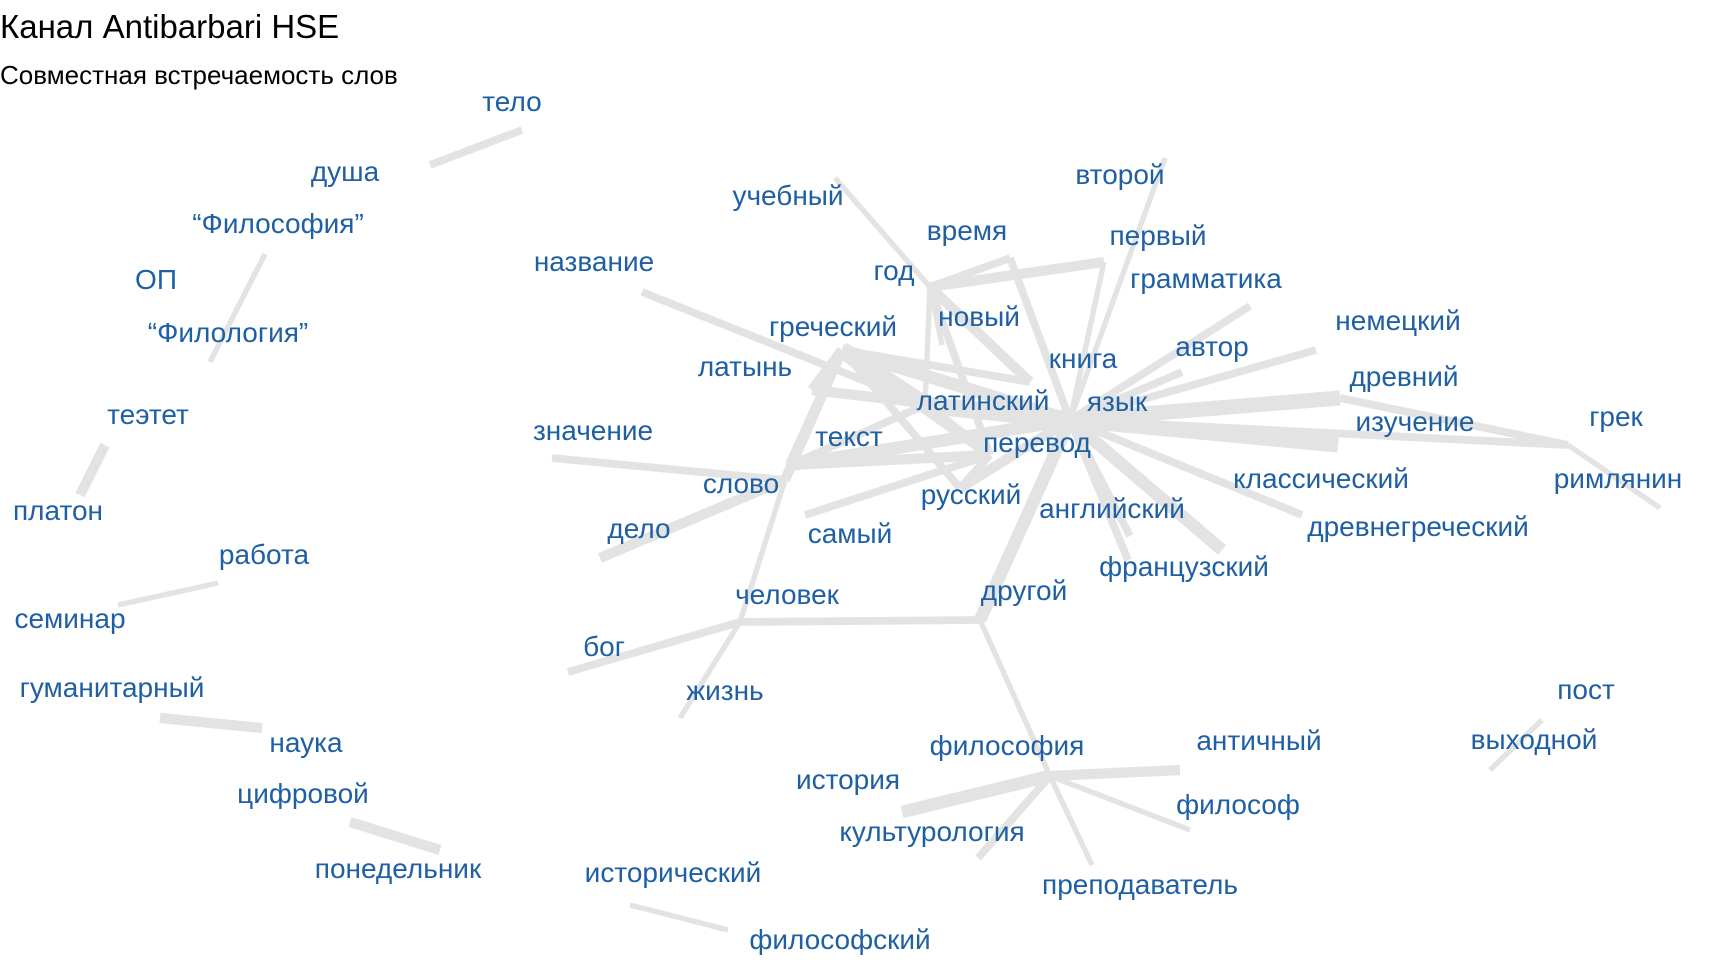 The image size is (1728, 960). Describe the element at coordinates (1119, 174) in the screenshot. I see `node-label-vtoroy: второй` at that location.